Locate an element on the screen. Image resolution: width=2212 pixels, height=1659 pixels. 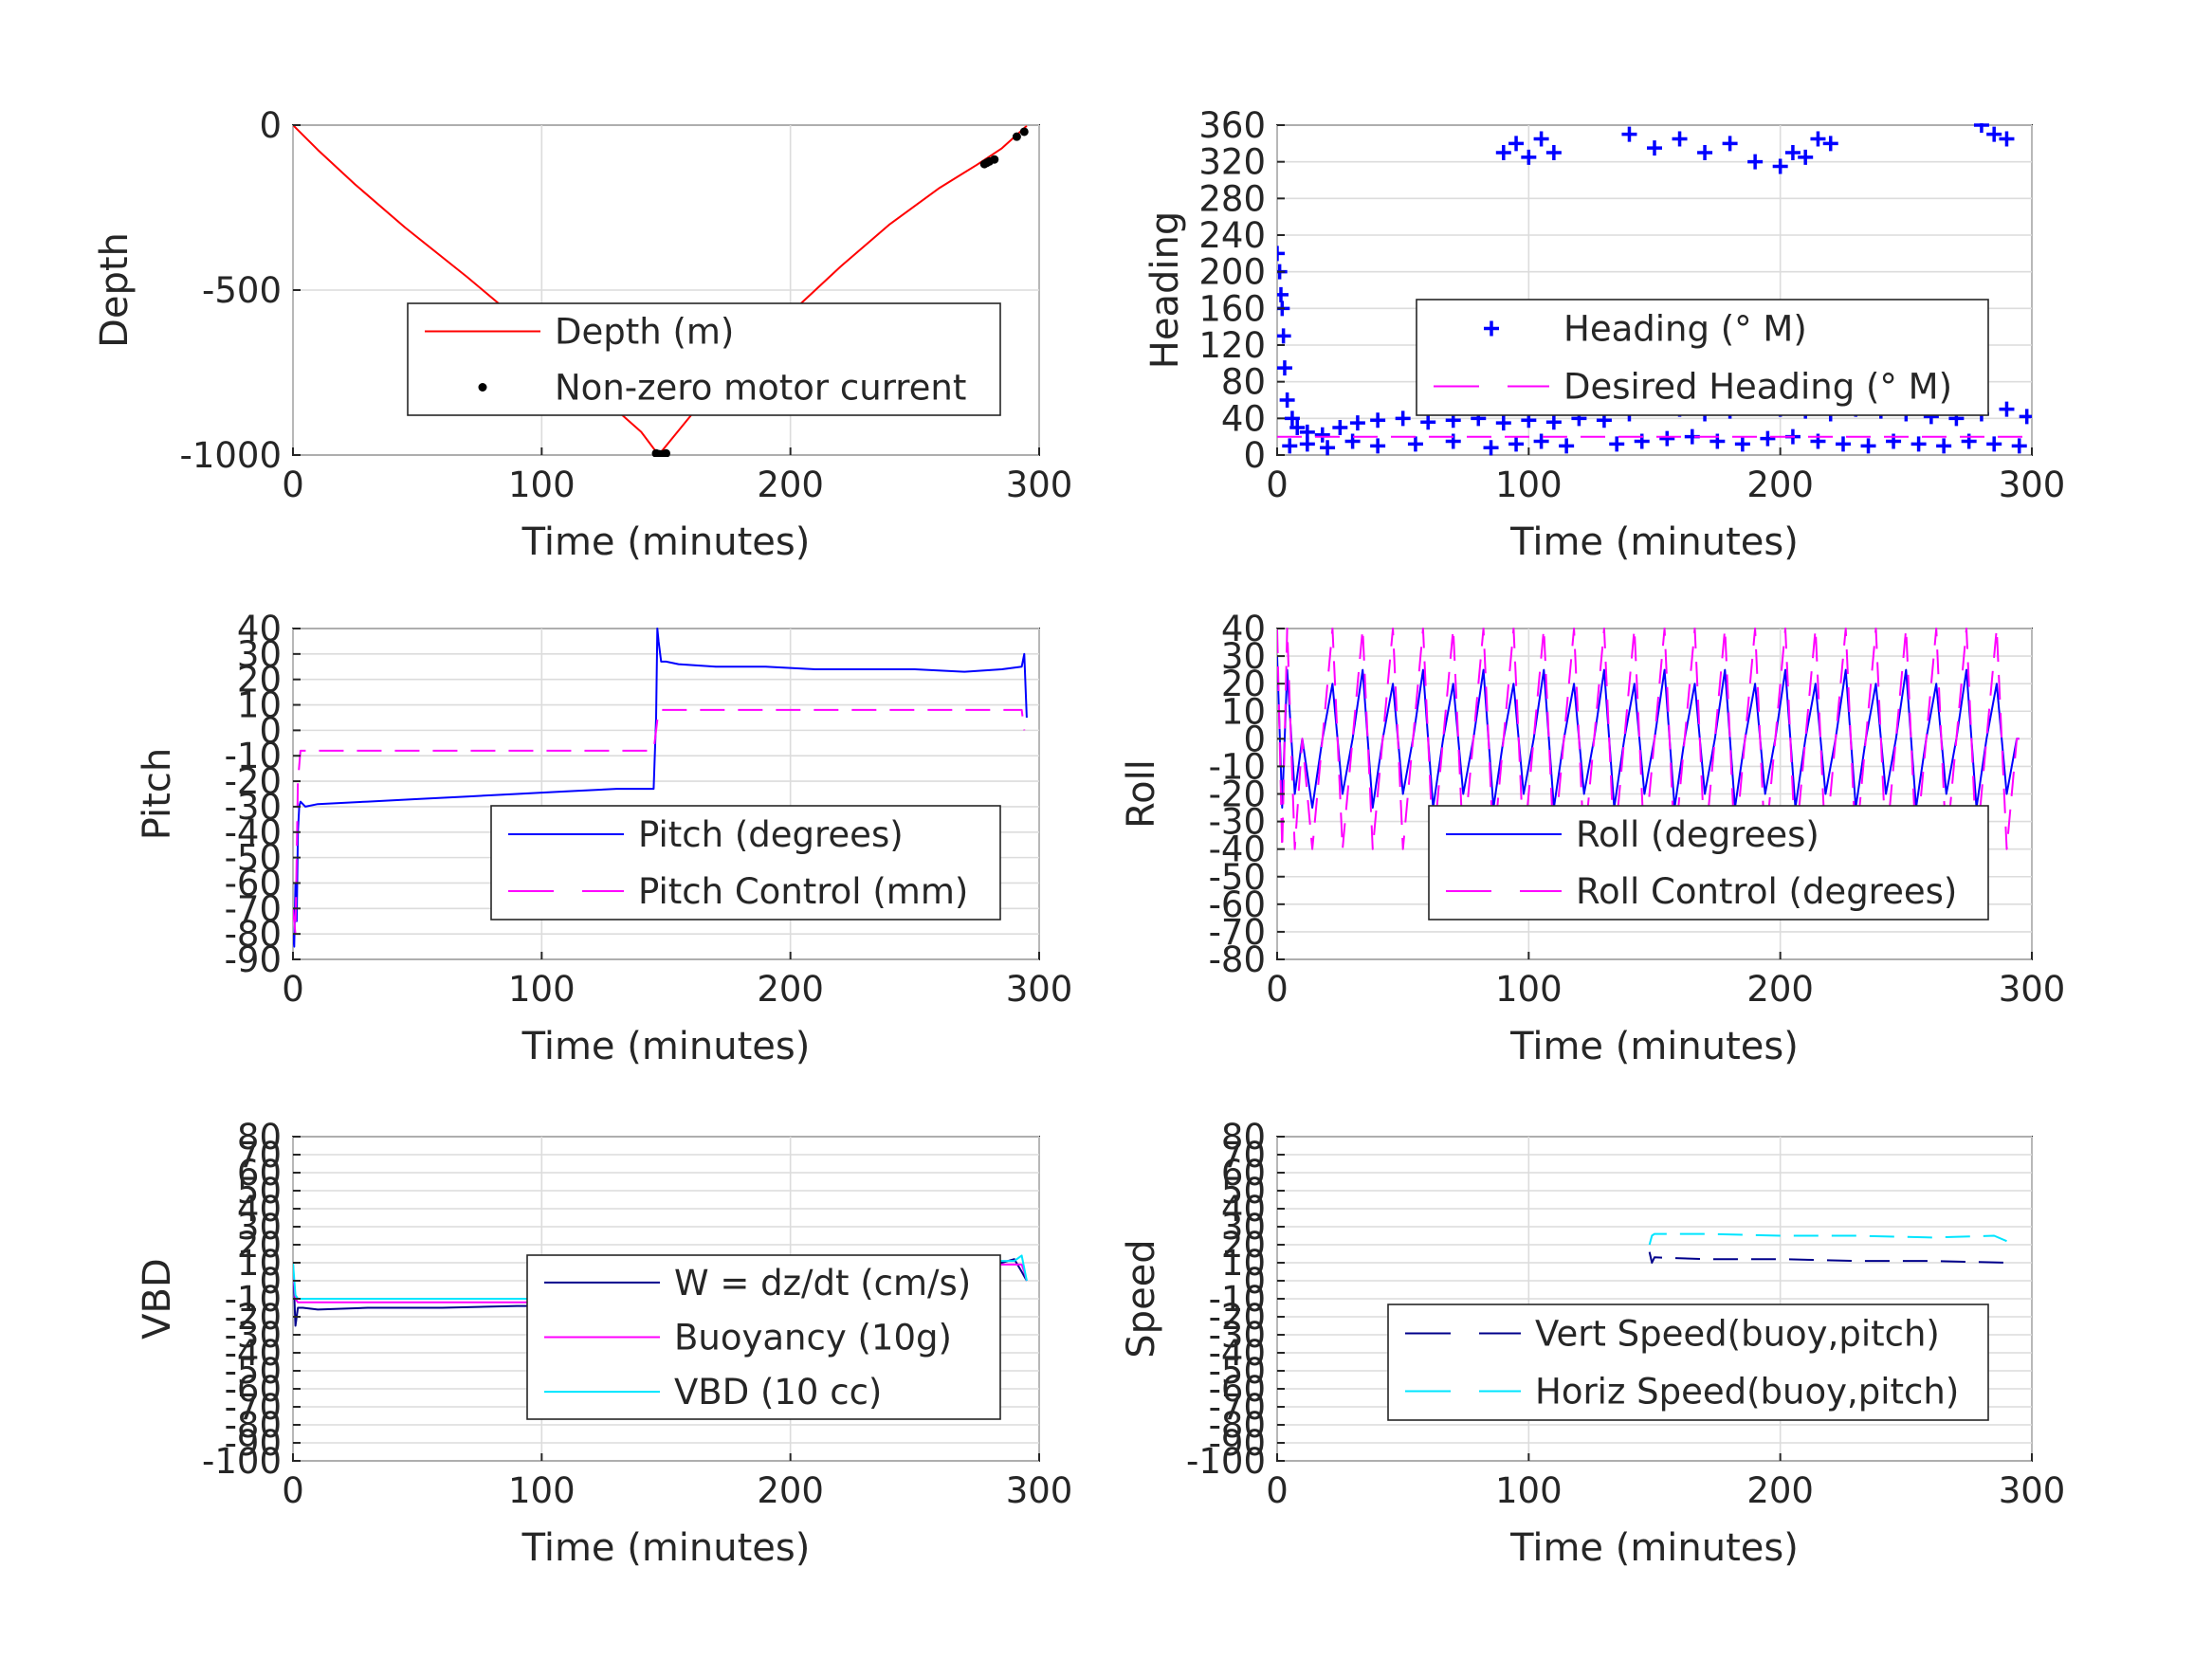
y-tick-label: 320 is located at coordinates (1232, 162).